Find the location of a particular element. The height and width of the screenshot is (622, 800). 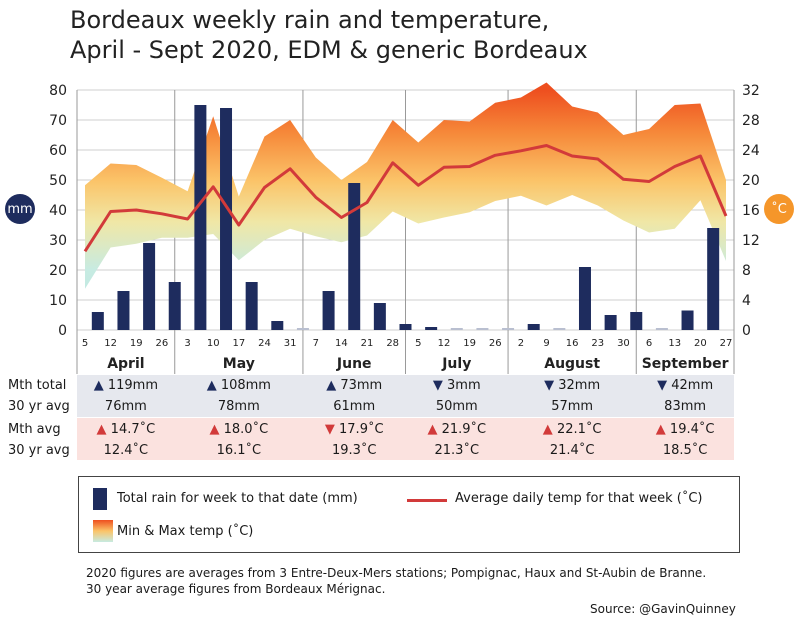

cell-value: 19.4˚C is located at coordinates (692, 429).